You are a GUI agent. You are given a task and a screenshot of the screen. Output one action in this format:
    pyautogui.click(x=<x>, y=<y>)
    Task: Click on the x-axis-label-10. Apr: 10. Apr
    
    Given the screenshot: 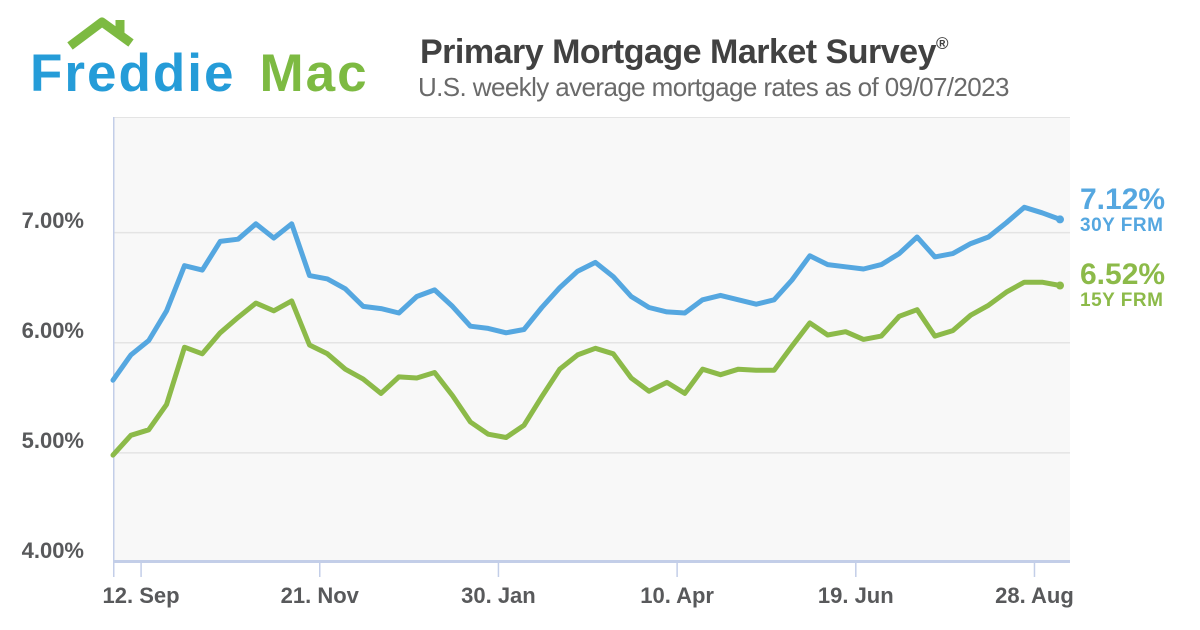 What is the action you would take?
    pyautogui.click(x=677, y=595)
    